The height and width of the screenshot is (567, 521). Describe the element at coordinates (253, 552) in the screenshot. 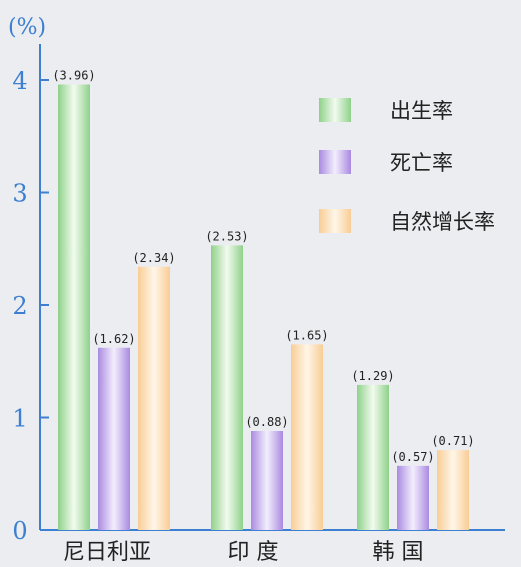

I see `category-label: 印 度` at that location.